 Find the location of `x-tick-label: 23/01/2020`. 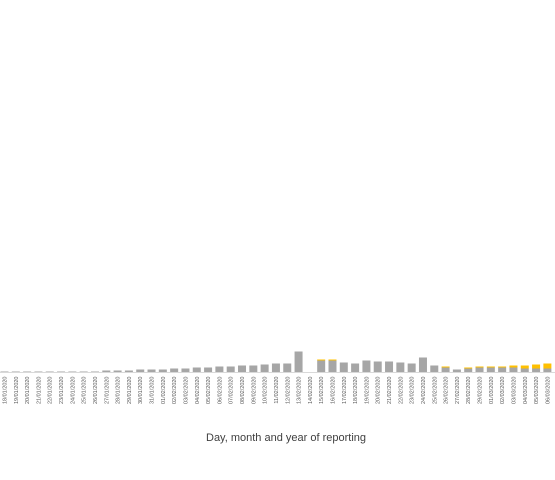

x-tick-label: 23/01/2020 is located at coordinates (62, 391).